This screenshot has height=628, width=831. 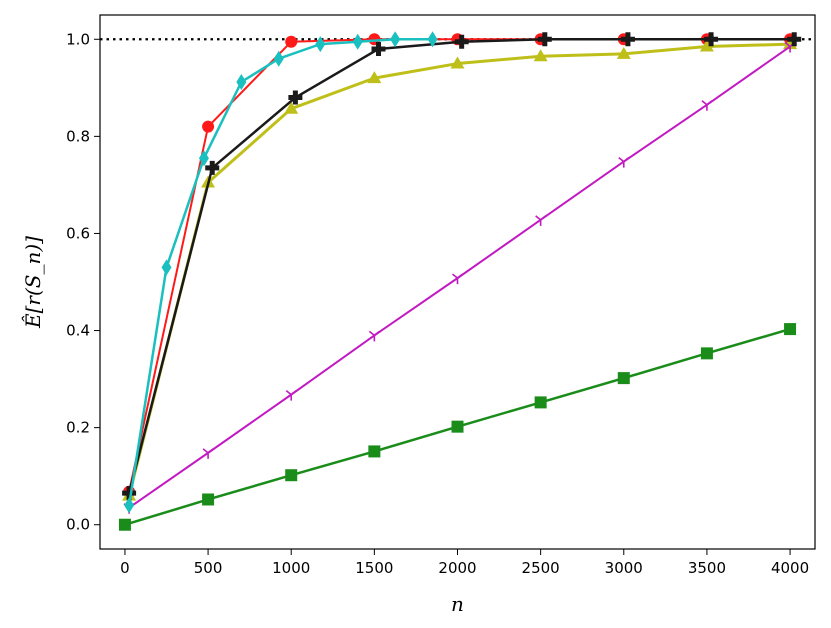 What do you see at coordinates (78, 39) in the screenshot?
I see `y-tick-label: 1.0` at bounding box center [78, 39].